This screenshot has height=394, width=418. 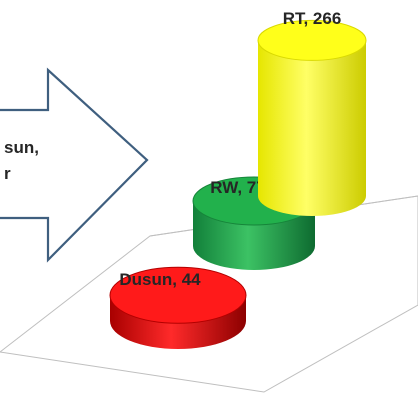 I want to click on callout-text-line1: sun,, so click(x=21, y=147).